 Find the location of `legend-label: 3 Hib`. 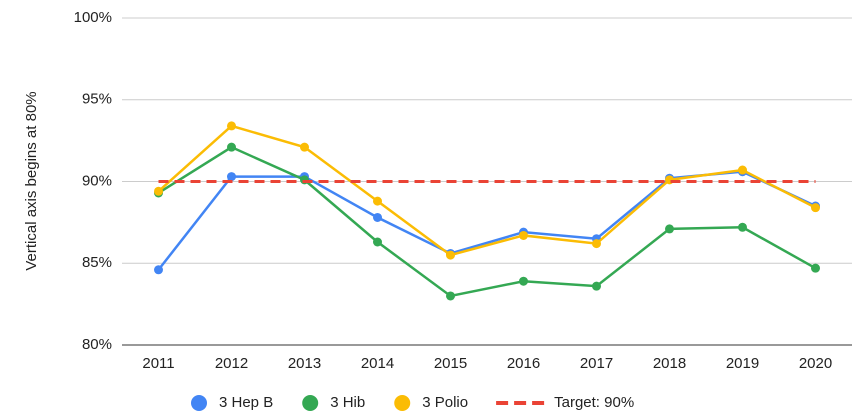

legend-label: 3 Hib is located at coordinates (347, 402).